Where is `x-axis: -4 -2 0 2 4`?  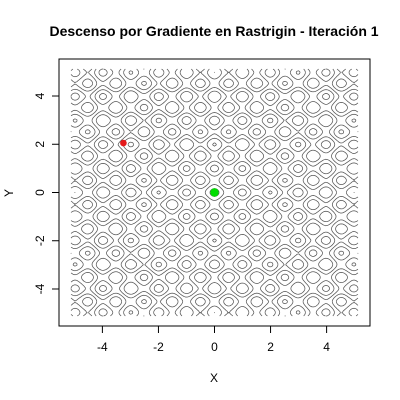
x-axis: -4 -2 0 2 4 is located at coordinates (213, 339).